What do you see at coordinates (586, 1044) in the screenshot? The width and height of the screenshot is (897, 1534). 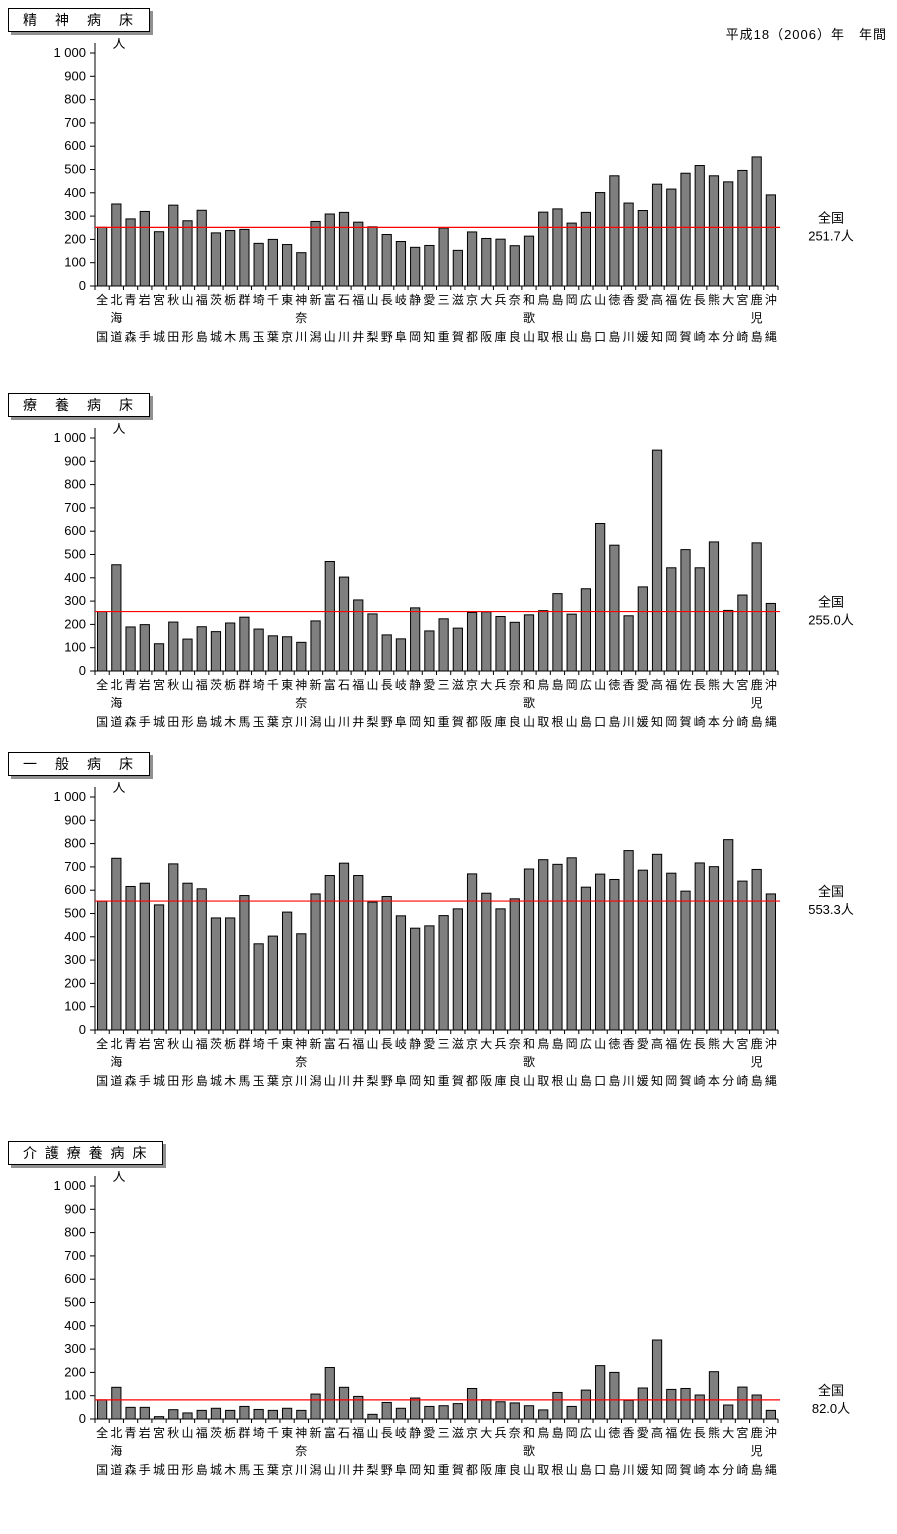 I see `x-category-label: 広` at bounding box center [586, 1044].